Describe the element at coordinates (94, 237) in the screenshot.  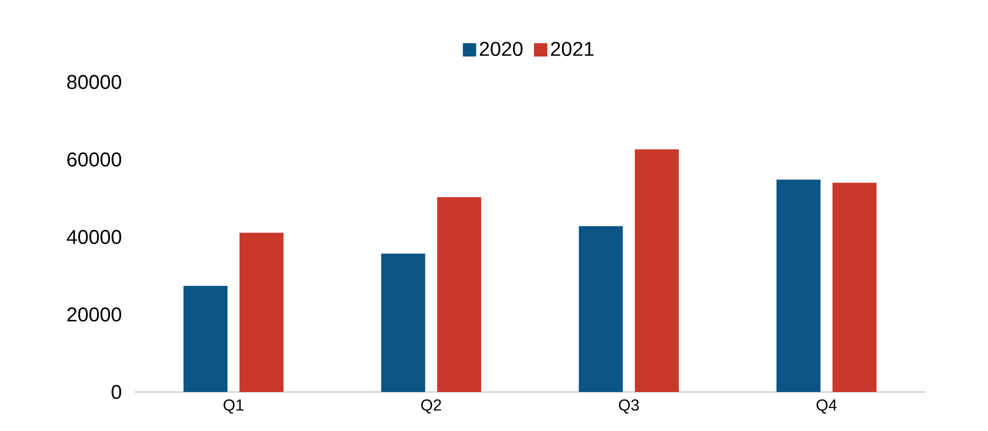
I see `y-tick-label: 40000` at that location.